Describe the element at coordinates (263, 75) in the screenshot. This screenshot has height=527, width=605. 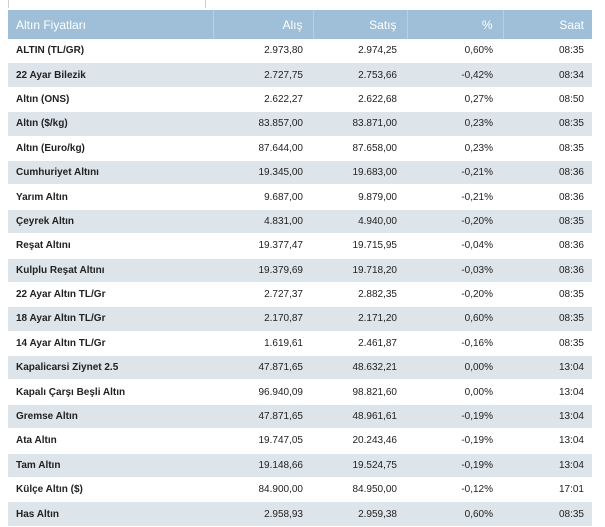
I see `cell-buy: 2.727,75` at that location.